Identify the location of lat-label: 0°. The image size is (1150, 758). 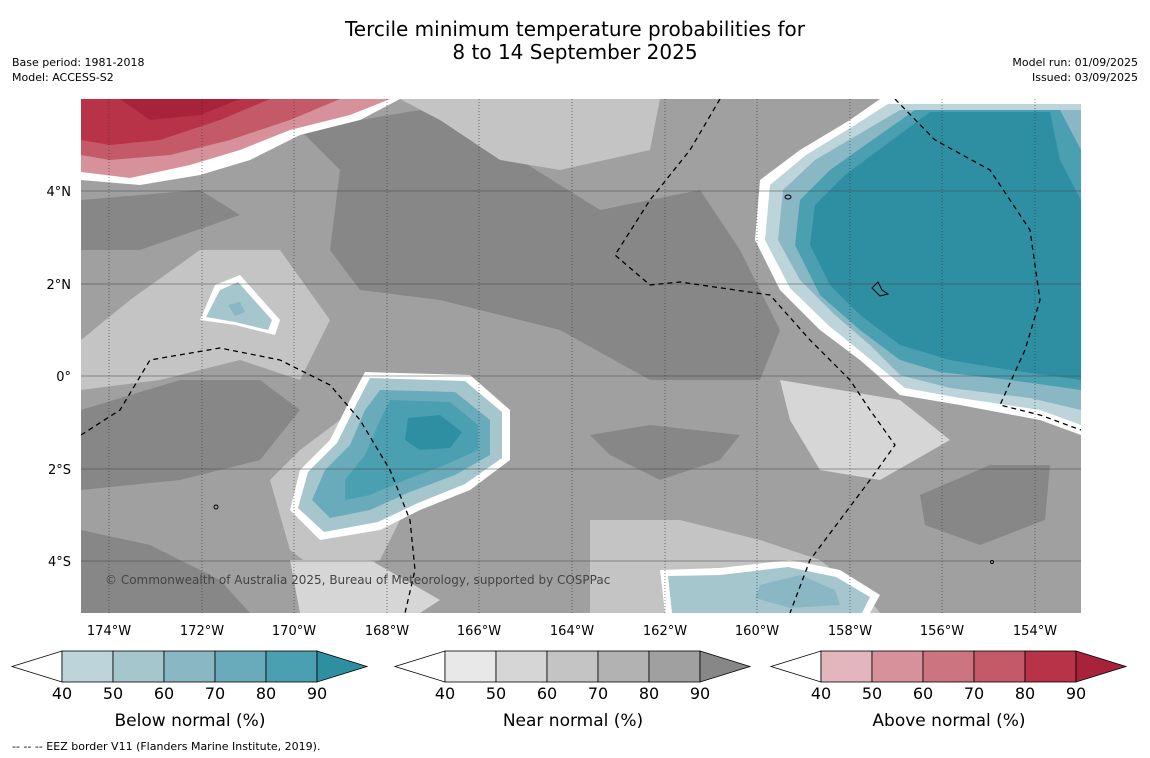
(63, 377).